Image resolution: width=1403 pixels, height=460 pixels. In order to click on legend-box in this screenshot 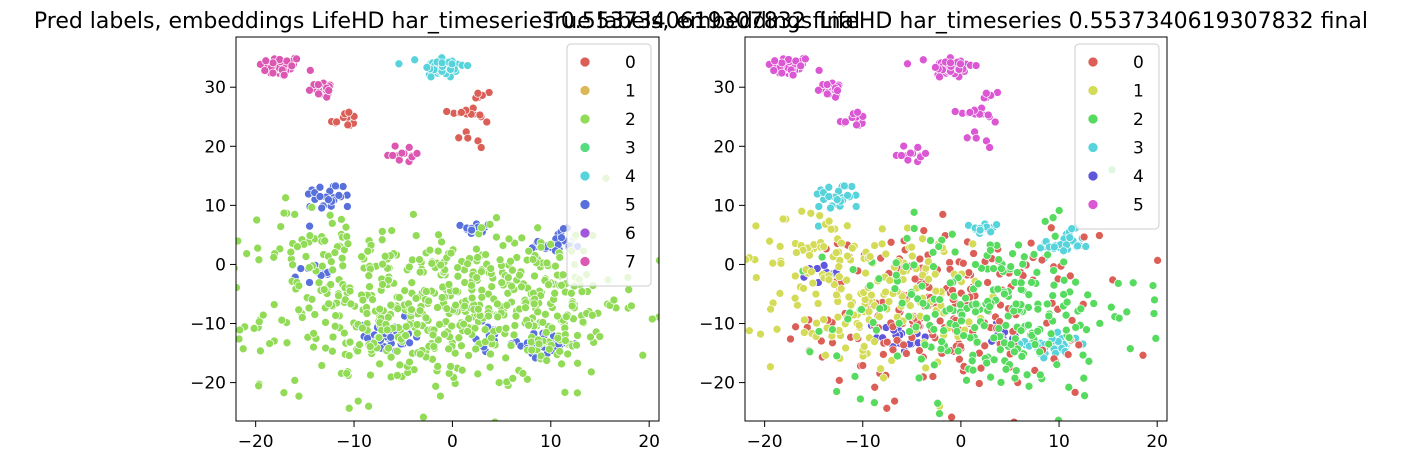, I will do `click(1117, 136)`.